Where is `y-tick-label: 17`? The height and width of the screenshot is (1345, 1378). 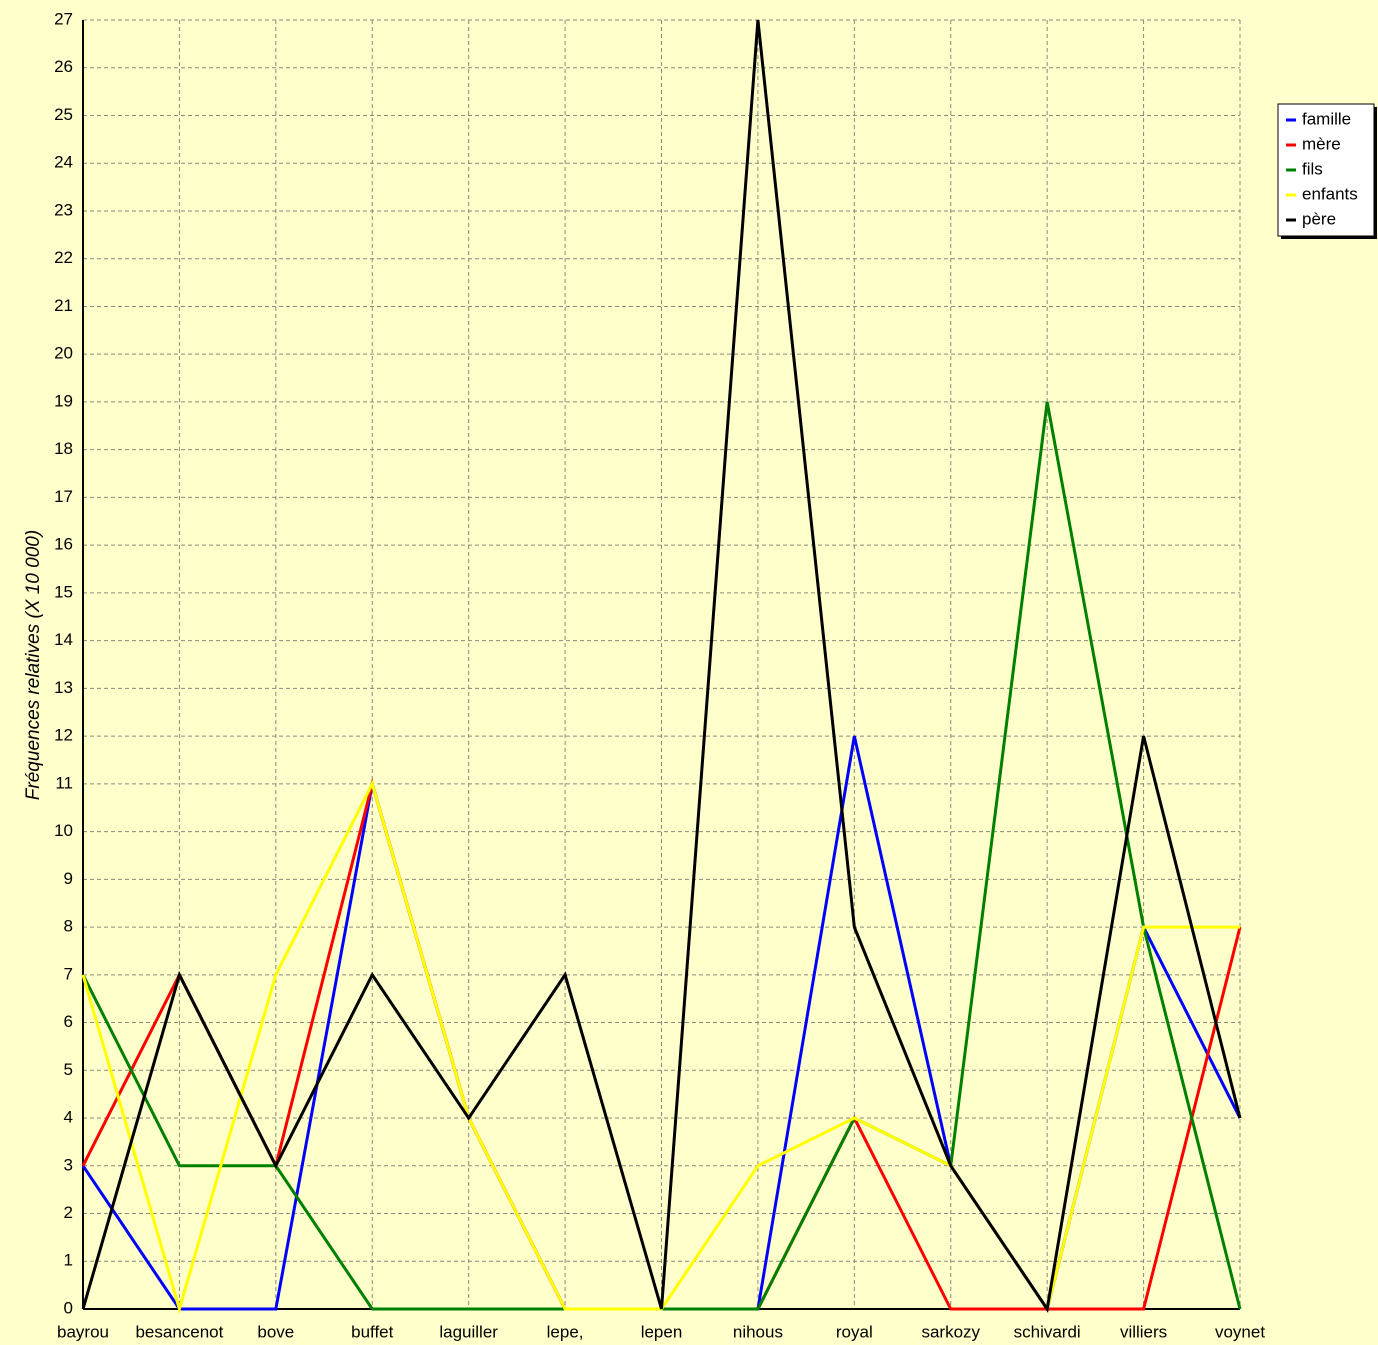
y-tick-label: 17 is located at coordinates (63, 496).